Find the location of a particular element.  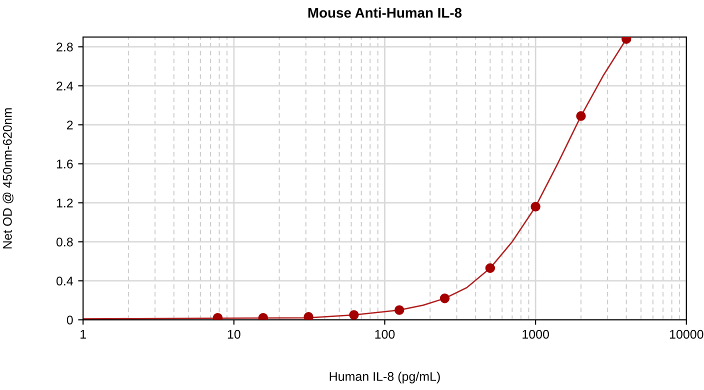

y-tick-label: 0.4 is located at coordinates (64, 281).